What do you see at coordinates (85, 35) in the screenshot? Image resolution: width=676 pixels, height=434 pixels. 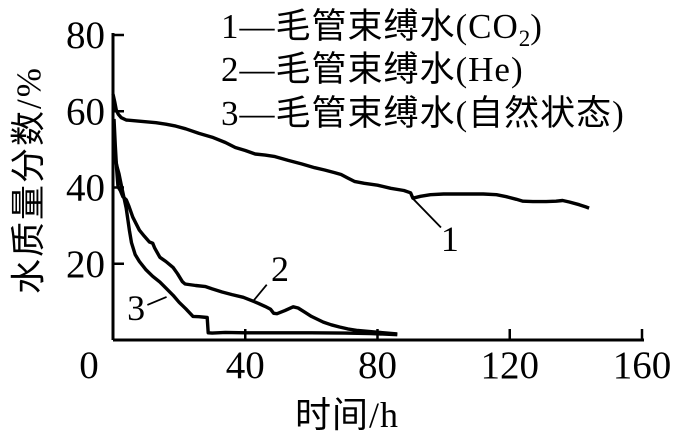 I see `y-tick-label: 80` at bounding box center [85, 35].